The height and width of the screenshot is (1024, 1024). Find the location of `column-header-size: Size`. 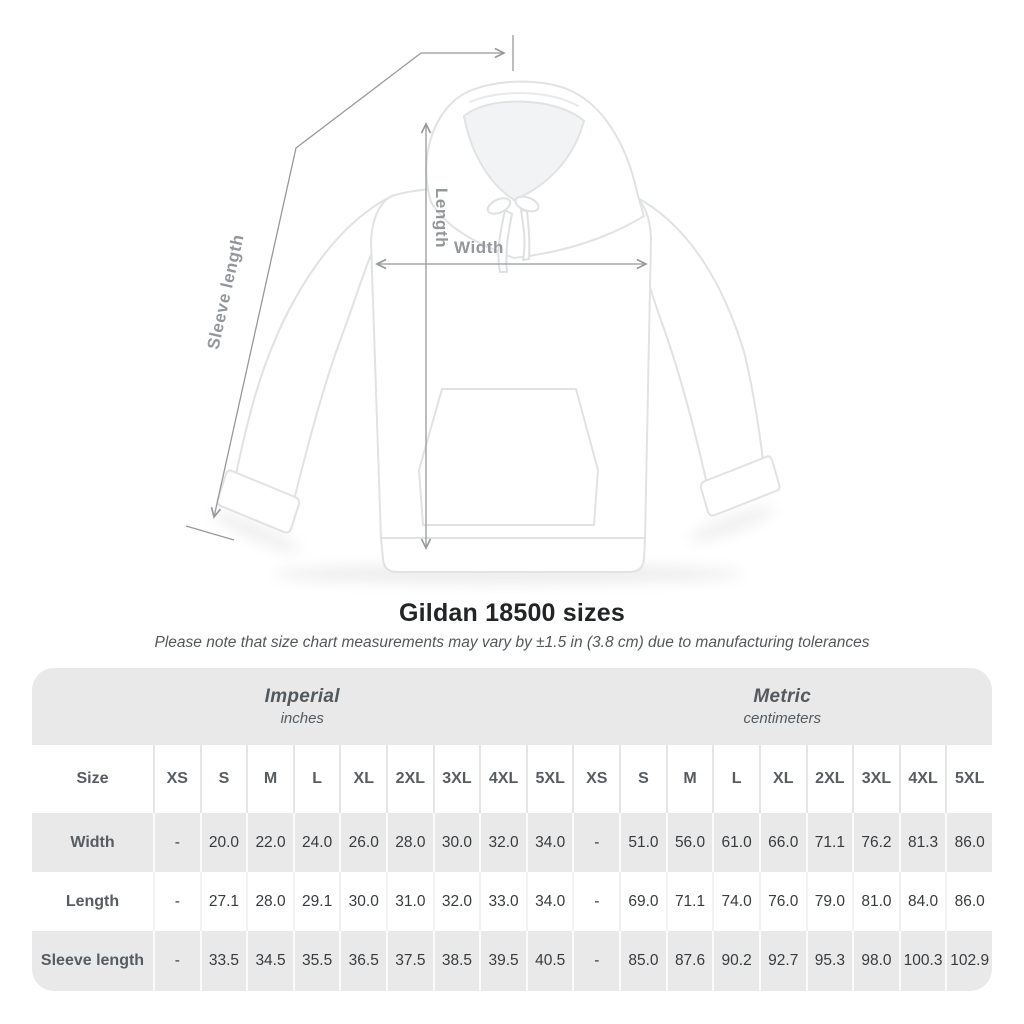

column-header-size: Size is located at coordinates (92, 779).